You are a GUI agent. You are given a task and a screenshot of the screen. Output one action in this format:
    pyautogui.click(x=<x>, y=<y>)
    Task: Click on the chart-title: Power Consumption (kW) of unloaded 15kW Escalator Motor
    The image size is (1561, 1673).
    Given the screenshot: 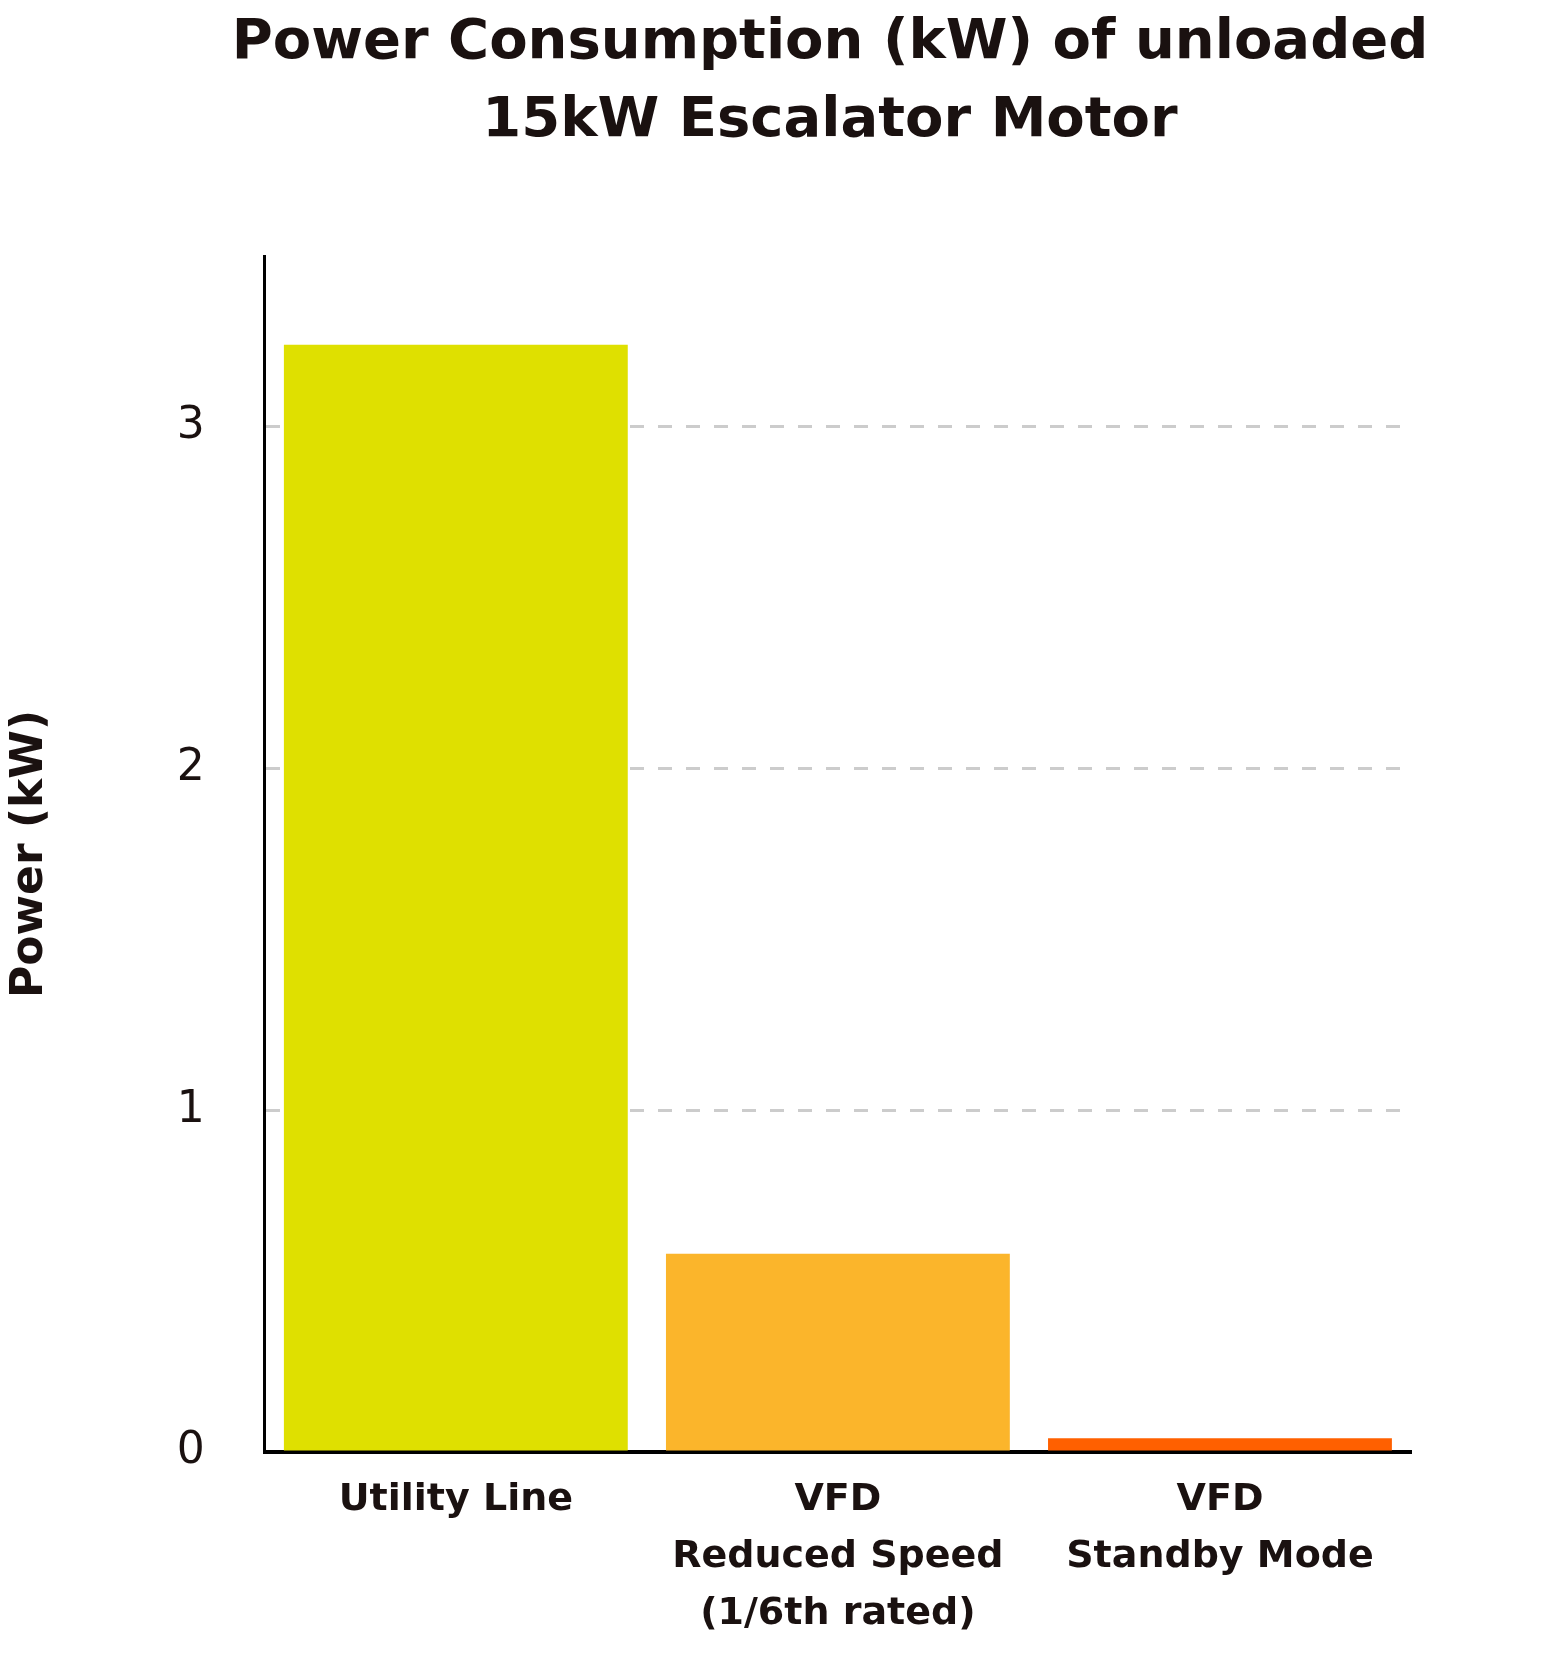 What is the action you would take?
    pyautogui.click(x=830, y=78)
    